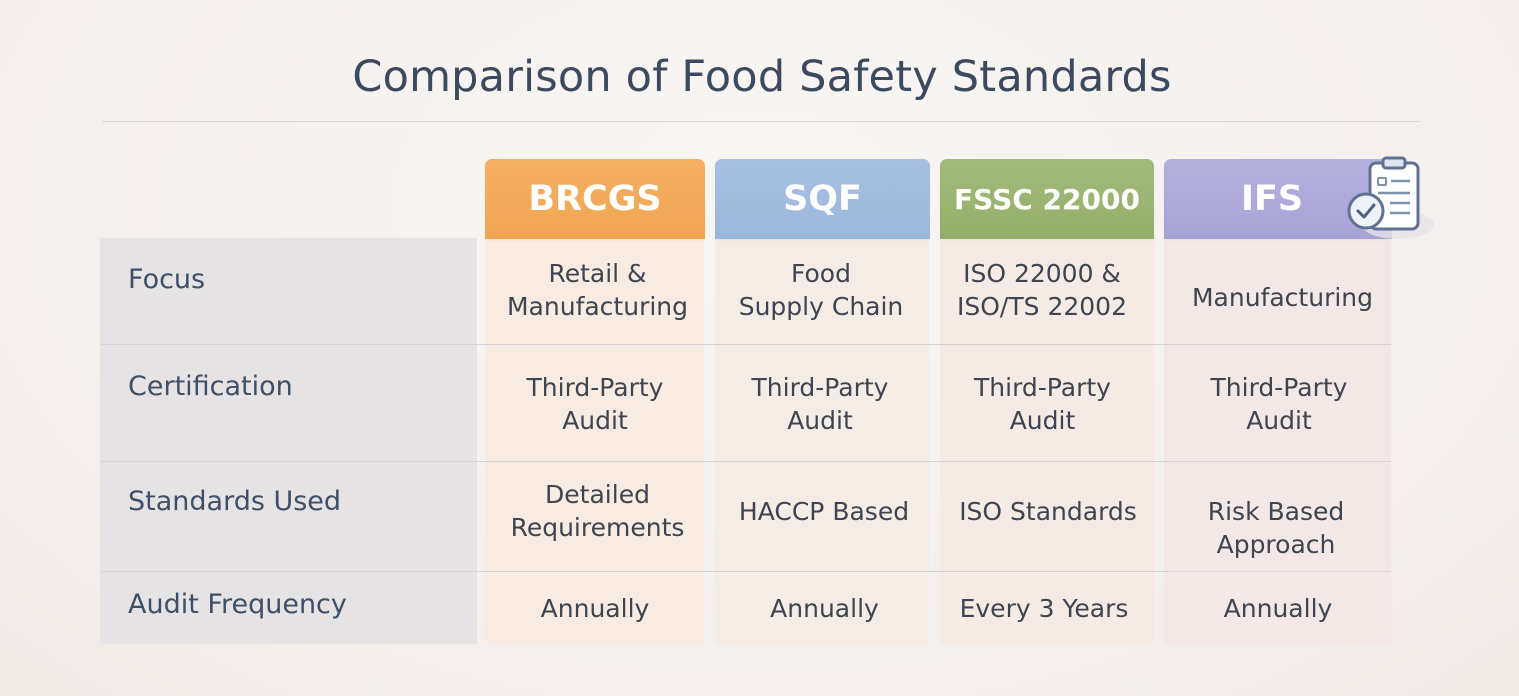 This screenshot has height=696, width=1519. What do you see at coordinates (595, 404) in the screenshot?
I see `cell-certification-brcgs: Third-Party Audit` at bounding box center [595, 404].